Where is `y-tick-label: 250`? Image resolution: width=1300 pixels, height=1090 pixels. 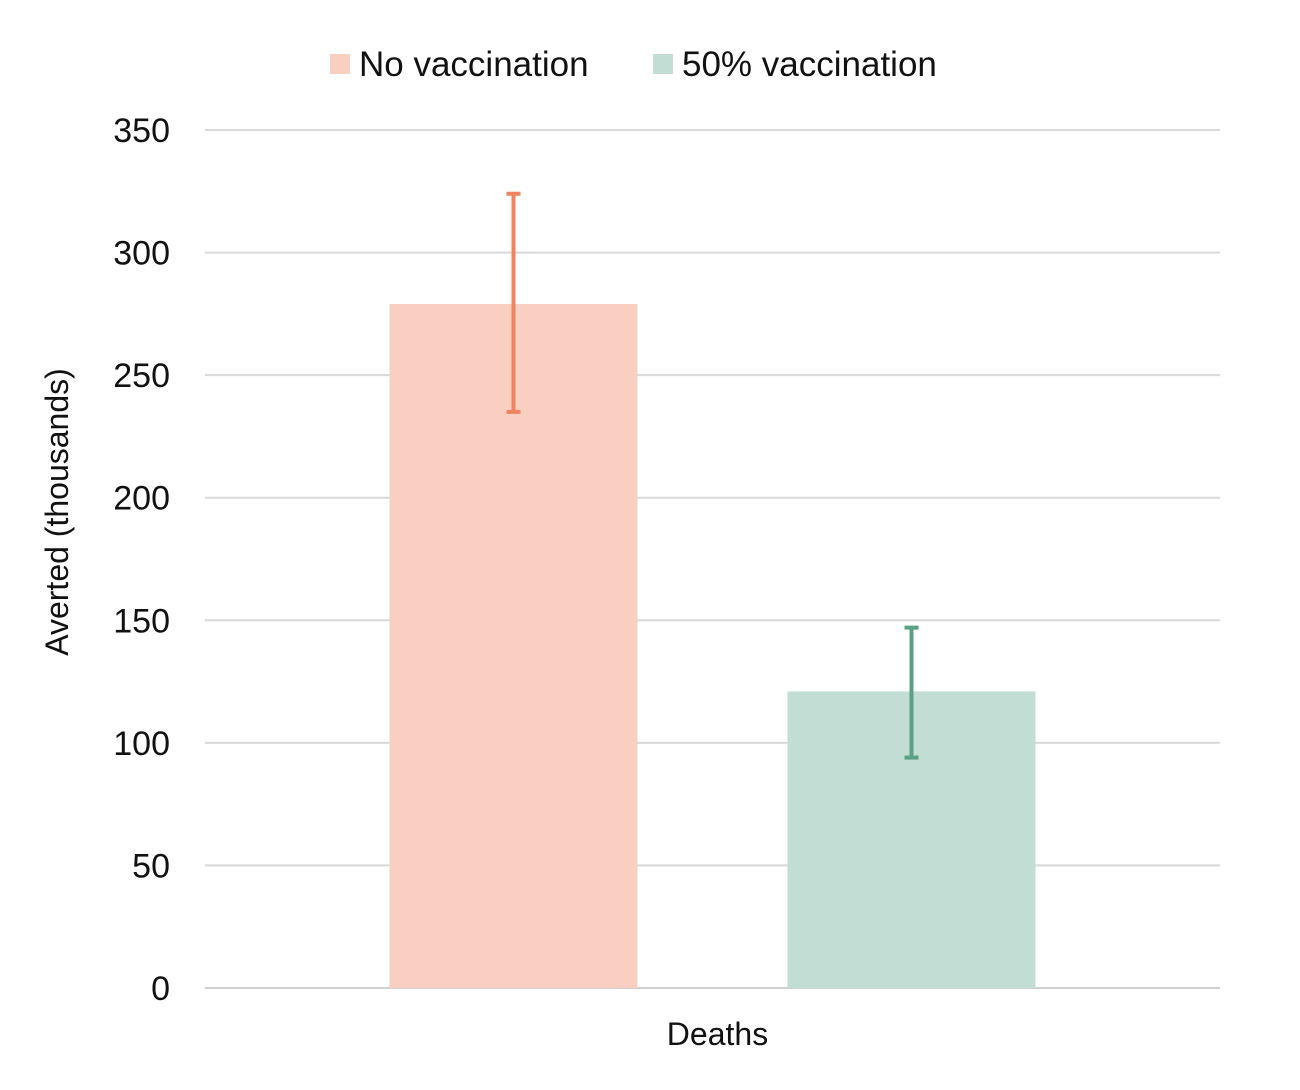 y-tick-label: 250 is located at coordinates (141, 376).